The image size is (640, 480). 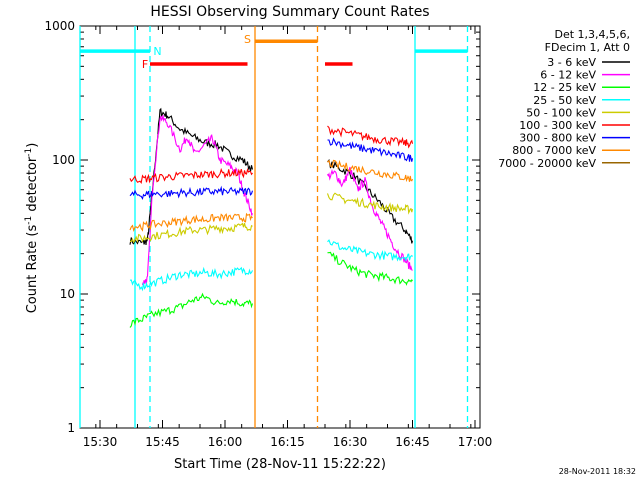 What do you see at coordinates (67, 294) in the screenshot?
I see `y-tick-label: 10` at bounding box center [67, 294].